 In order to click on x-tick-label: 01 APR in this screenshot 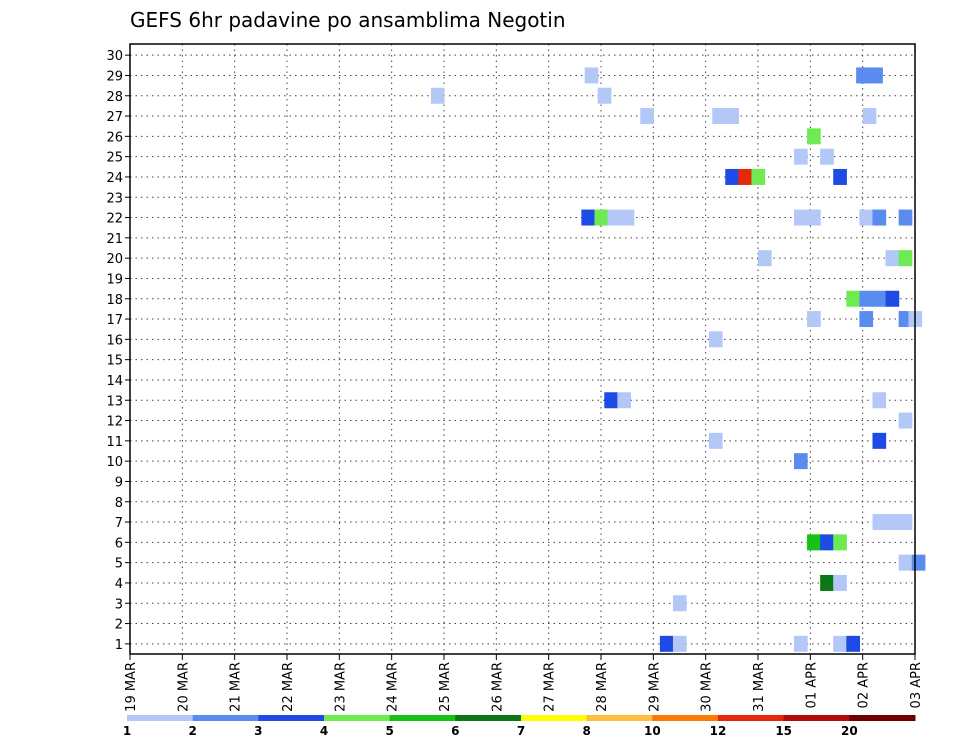, I will do `click(811, 685)`.